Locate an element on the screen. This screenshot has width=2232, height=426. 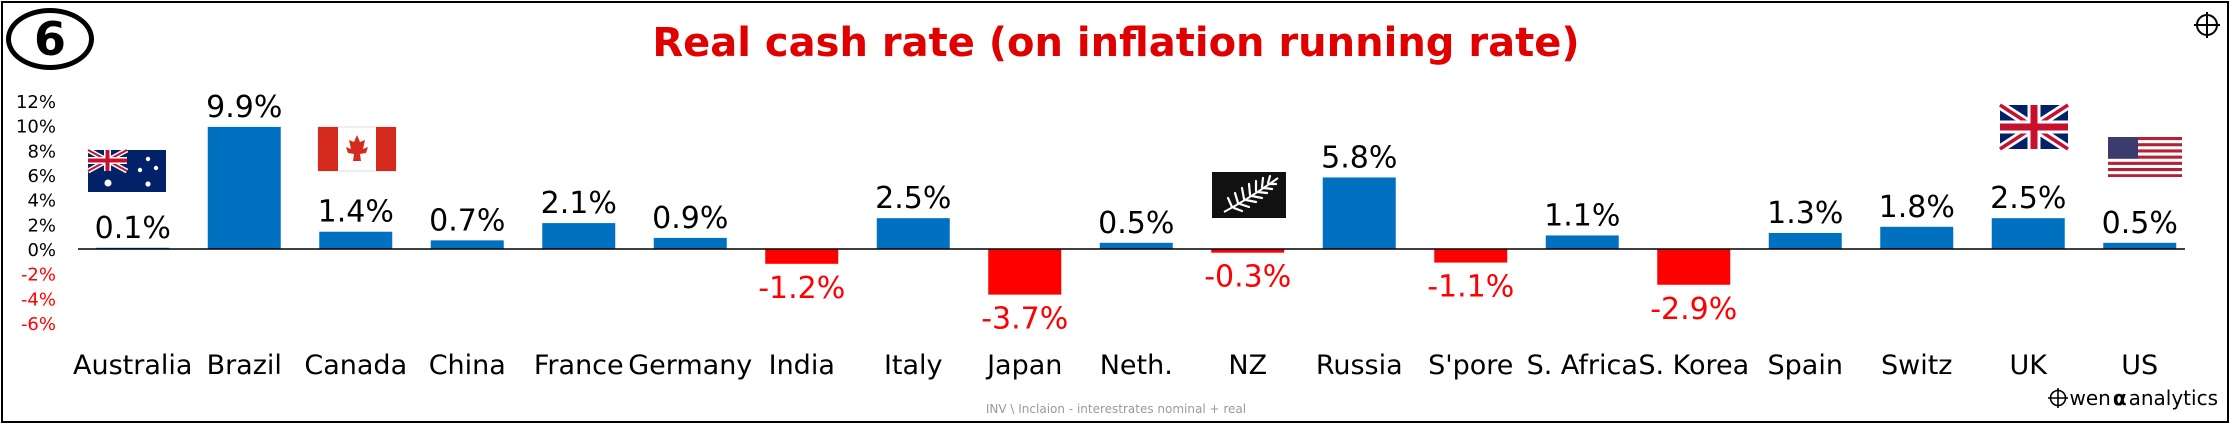
category-label: US is located at coordinates (2139, 365).